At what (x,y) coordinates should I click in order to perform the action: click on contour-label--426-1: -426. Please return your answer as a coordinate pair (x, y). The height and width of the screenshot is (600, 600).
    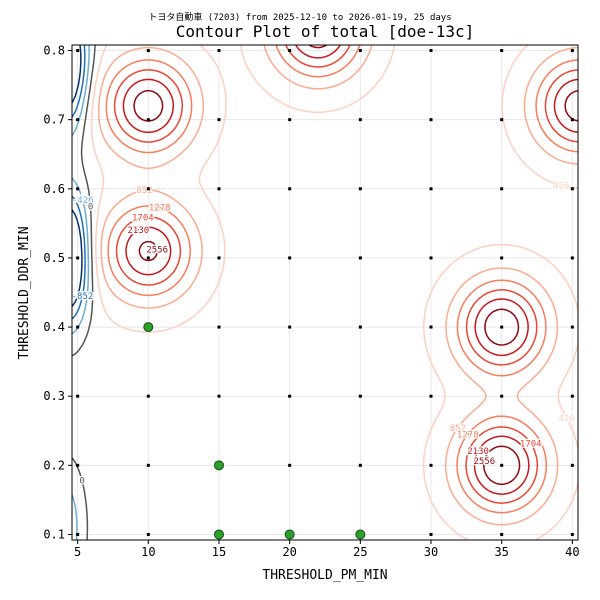
    Looking at the image, I should click on (83, 201).